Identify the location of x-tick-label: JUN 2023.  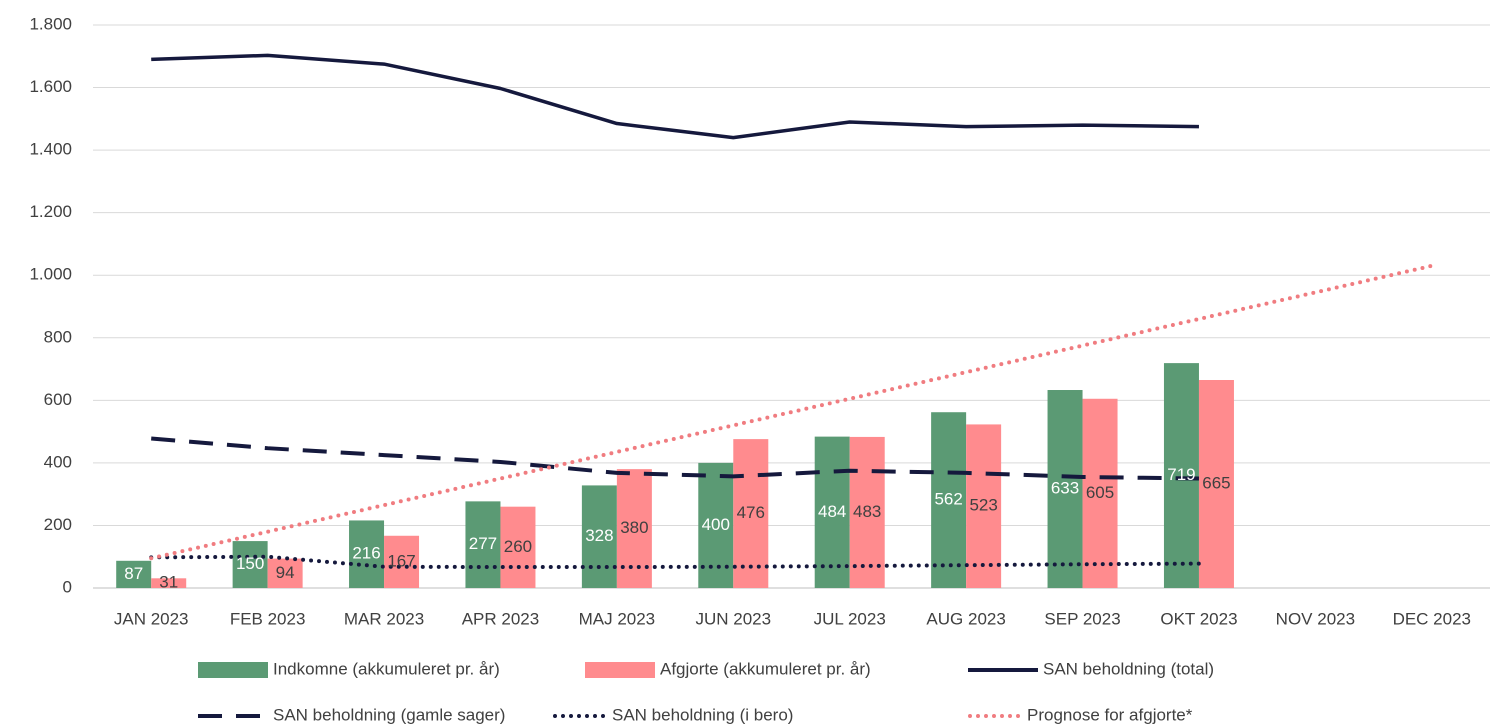
(733, 618).